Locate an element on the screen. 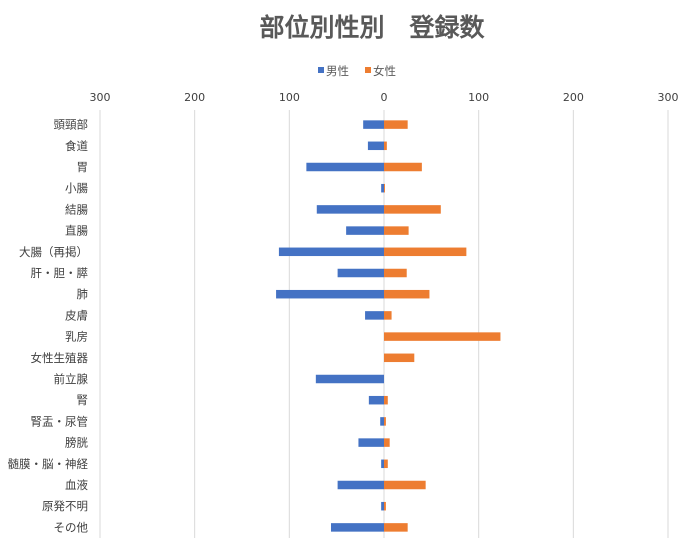  category-label: 結腸 is located at coordinates (76, 209).